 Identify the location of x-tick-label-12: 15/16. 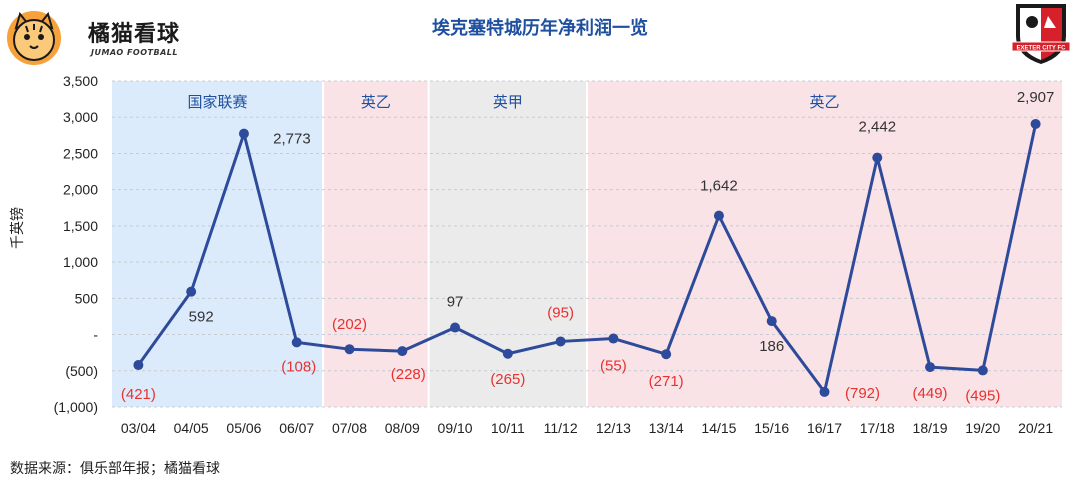
(771, 428).